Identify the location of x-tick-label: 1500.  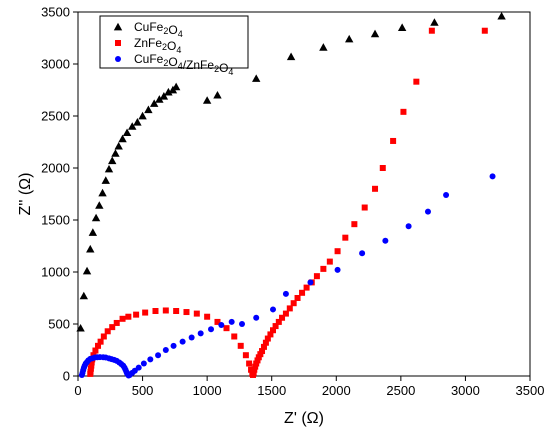
(271, 390).